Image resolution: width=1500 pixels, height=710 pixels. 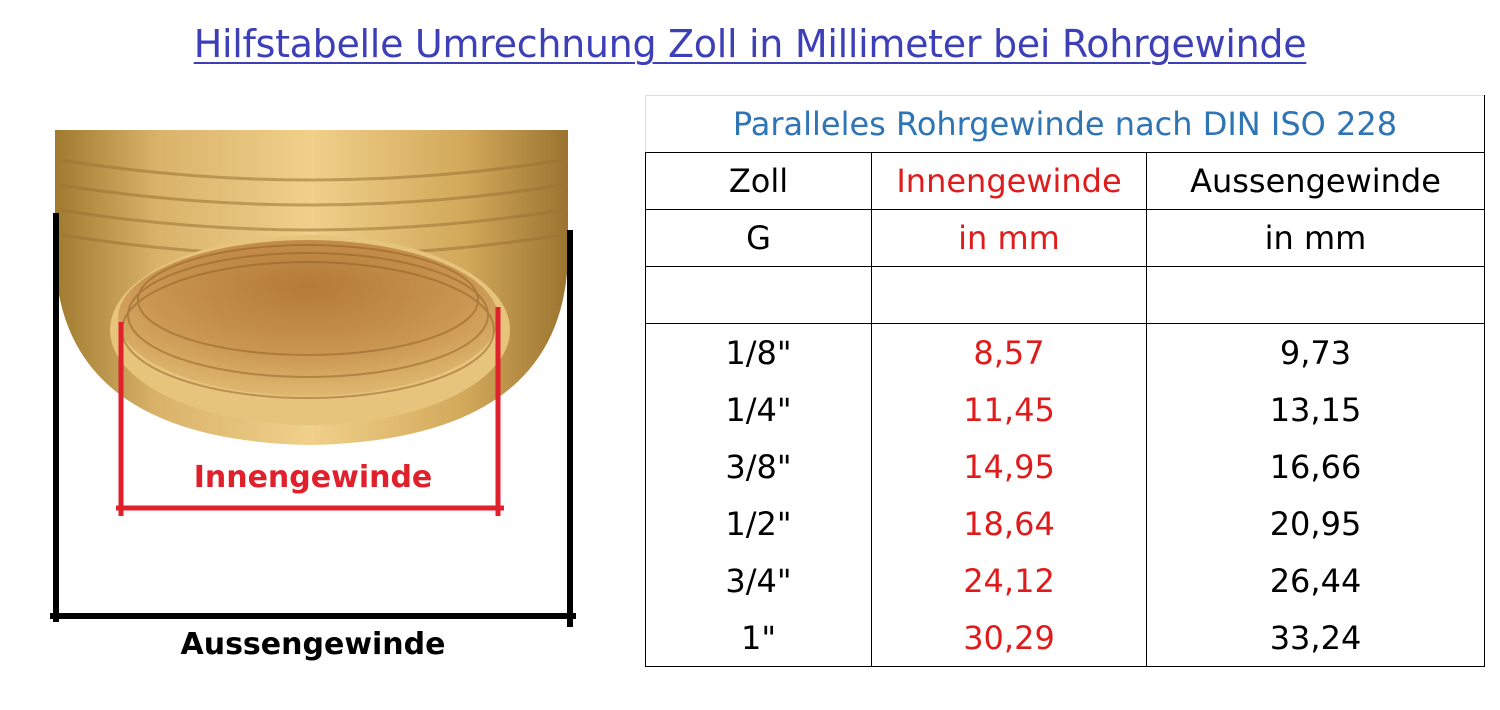 I want to click on outer-cell: 26,44, so click(x=1315, y=580).